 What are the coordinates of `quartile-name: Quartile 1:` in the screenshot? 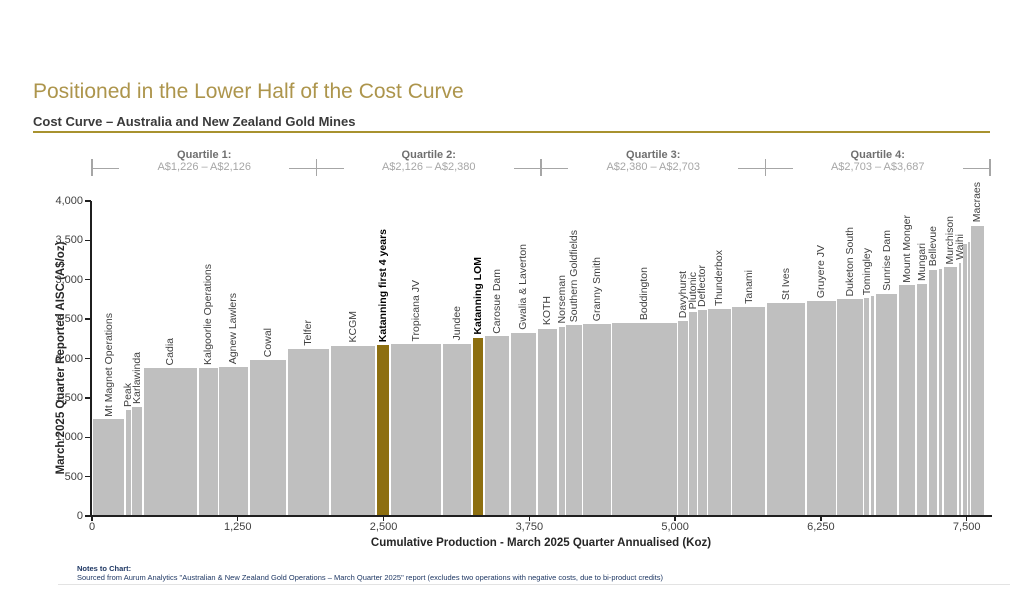 It's located at (204, 155).